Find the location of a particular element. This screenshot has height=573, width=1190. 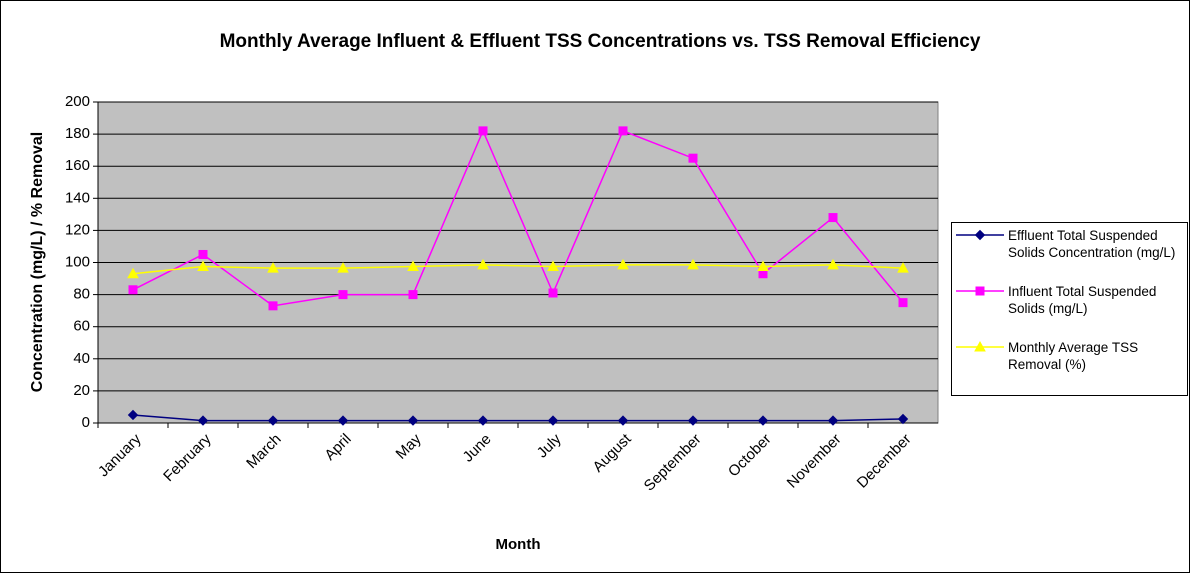

y-axis-label: Concentration (mg/L) / % Removal is located at coordinates (37, 262).